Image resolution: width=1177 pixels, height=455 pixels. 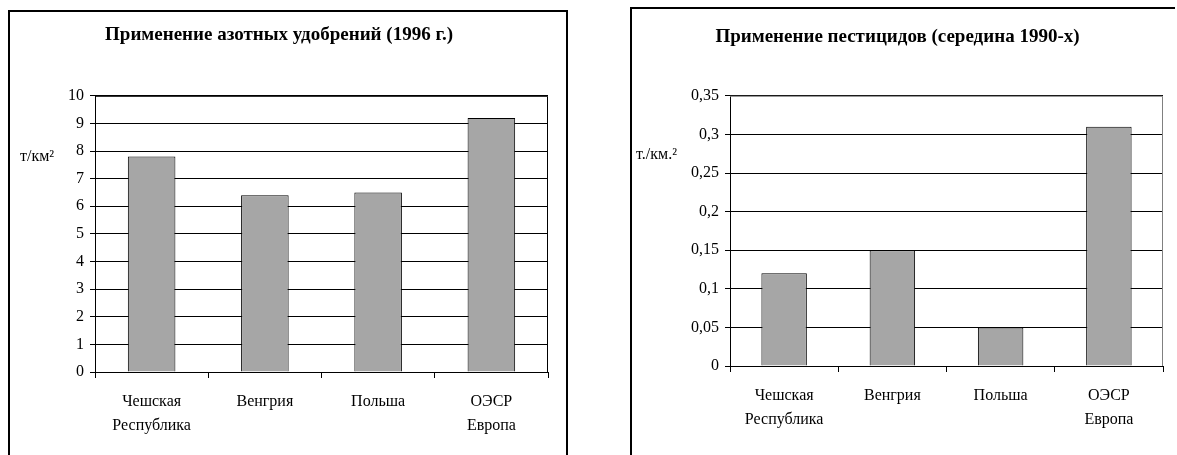 I want to click on y-axis-title: т./км.², so click(x=657, y=154).